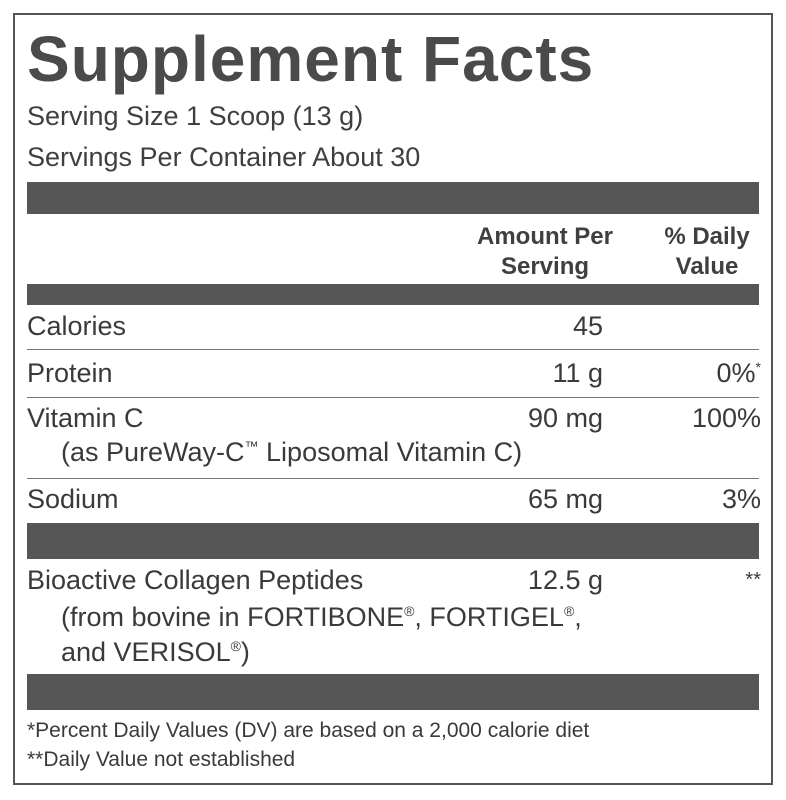 The height and width of the screenshot is (800, 786). I want to click on nutrient-amount: 45, so click(587, 326).